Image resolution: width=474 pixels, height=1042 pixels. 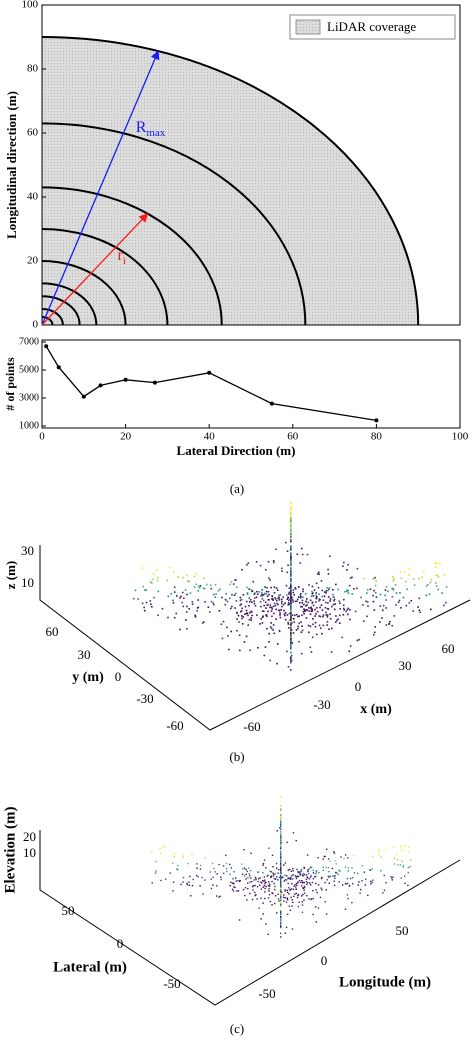 What do you see at coordinates (124, 261) in the screenshot?
I see `label-sub: i` at bounding box center [124, 261].